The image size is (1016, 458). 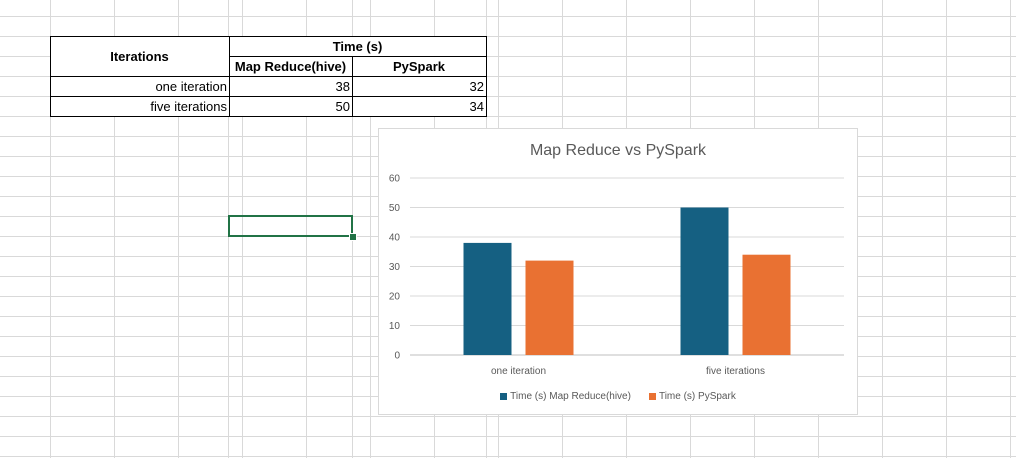 What do you see at coordinates (290, 226) in the screenshot?
I see `selected-cell` at bounding box center [290, 226].